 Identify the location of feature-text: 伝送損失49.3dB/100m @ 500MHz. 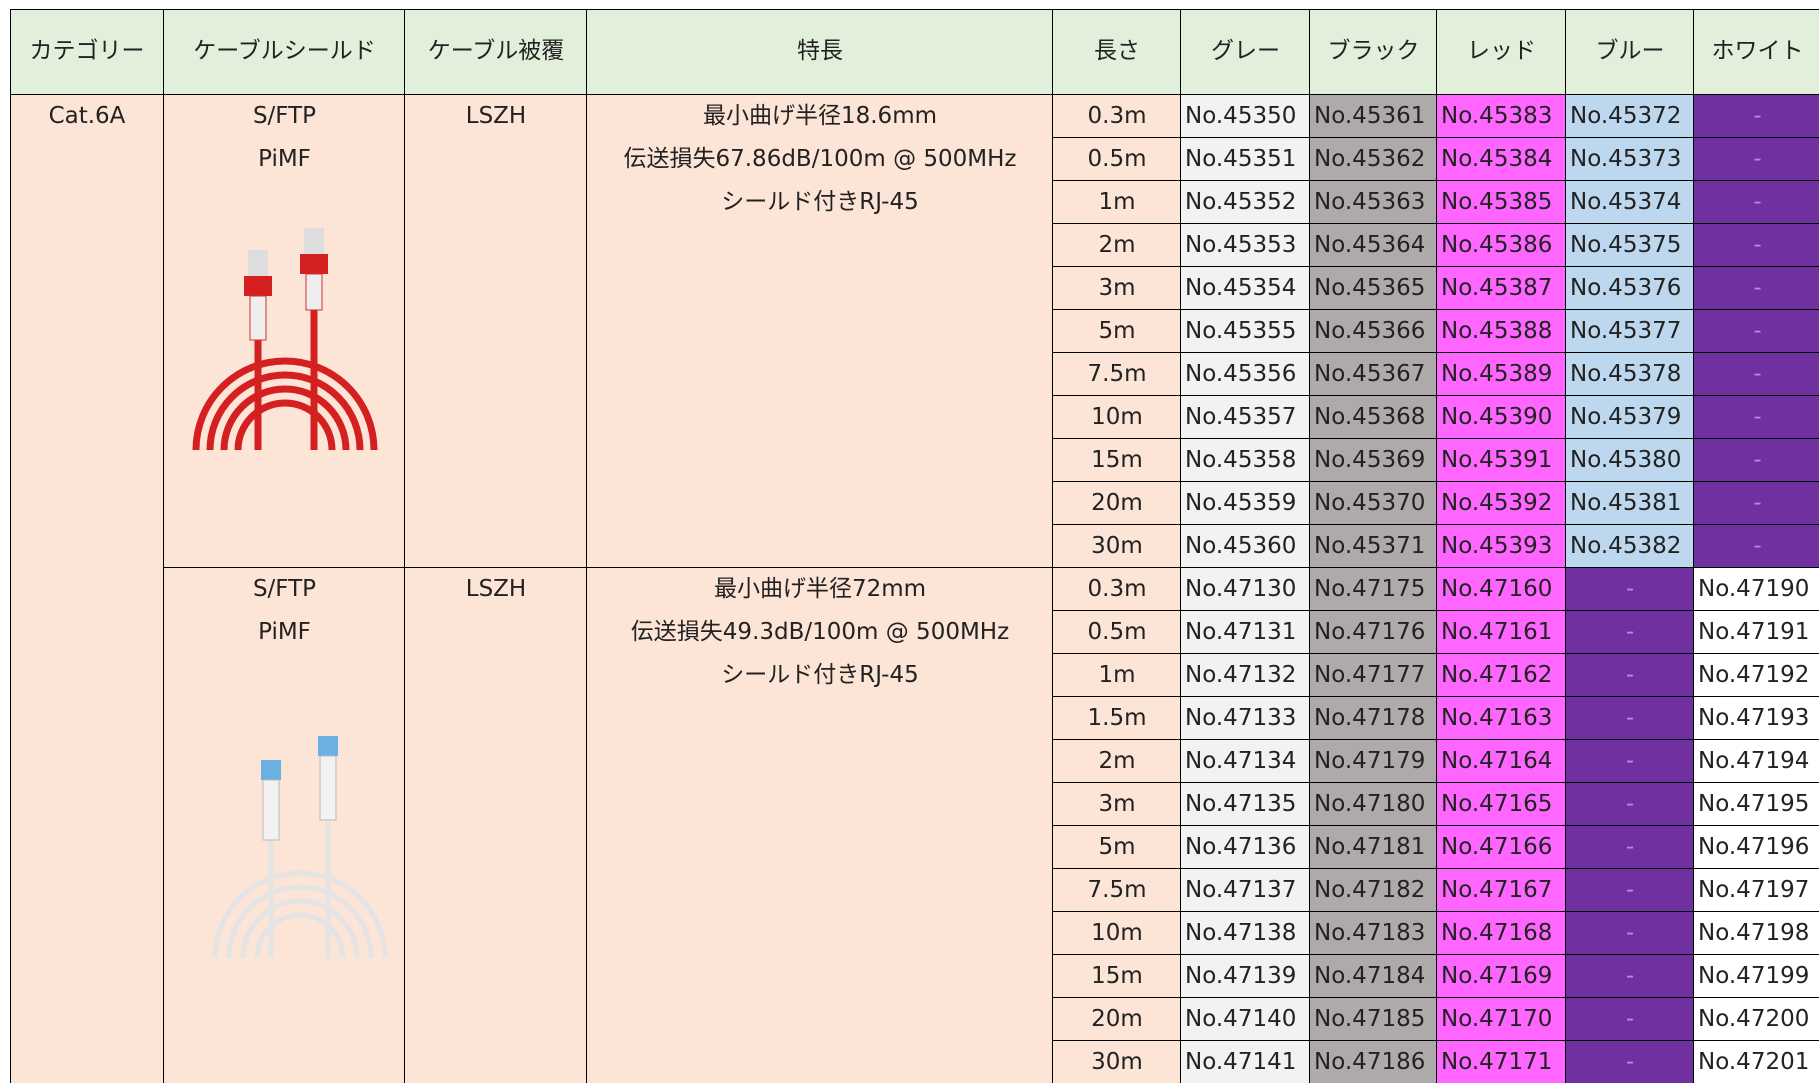
(820, 632).